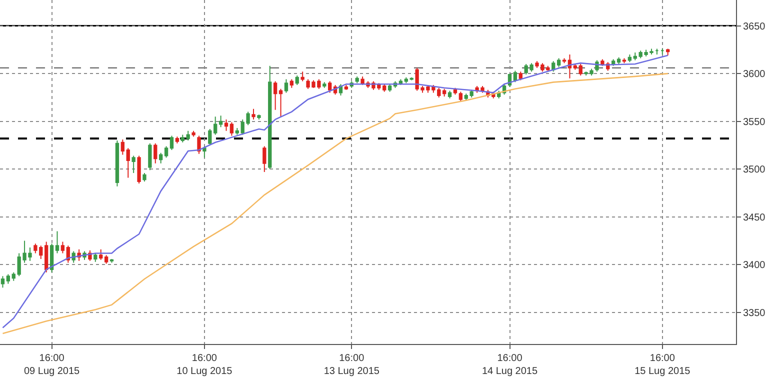  Describe the element at coordinates (754, 74) in the screenshot. I see `y-tick-label: 3600` at that location.